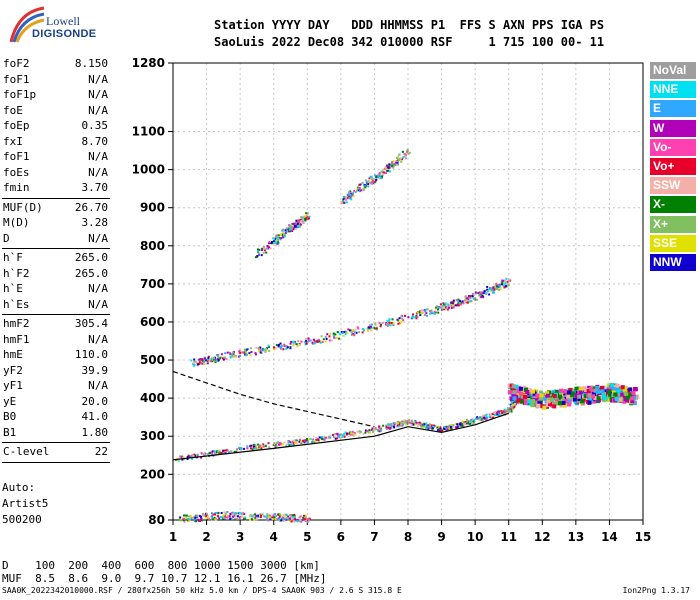 The width and height of the screenshot is (700, 600). Describe the element at coordinates (56, 289) in the screenshot. I see `param-row: h`E N/A` at that location.